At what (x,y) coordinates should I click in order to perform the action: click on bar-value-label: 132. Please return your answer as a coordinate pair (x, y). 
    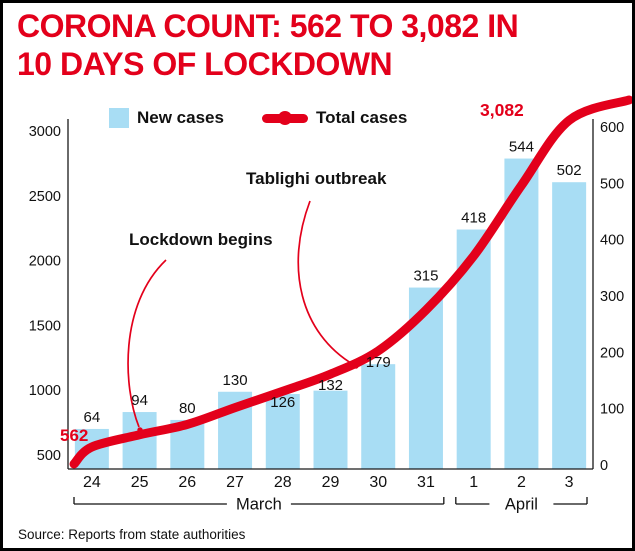
    Looking at the image, I should click on (330, 385).